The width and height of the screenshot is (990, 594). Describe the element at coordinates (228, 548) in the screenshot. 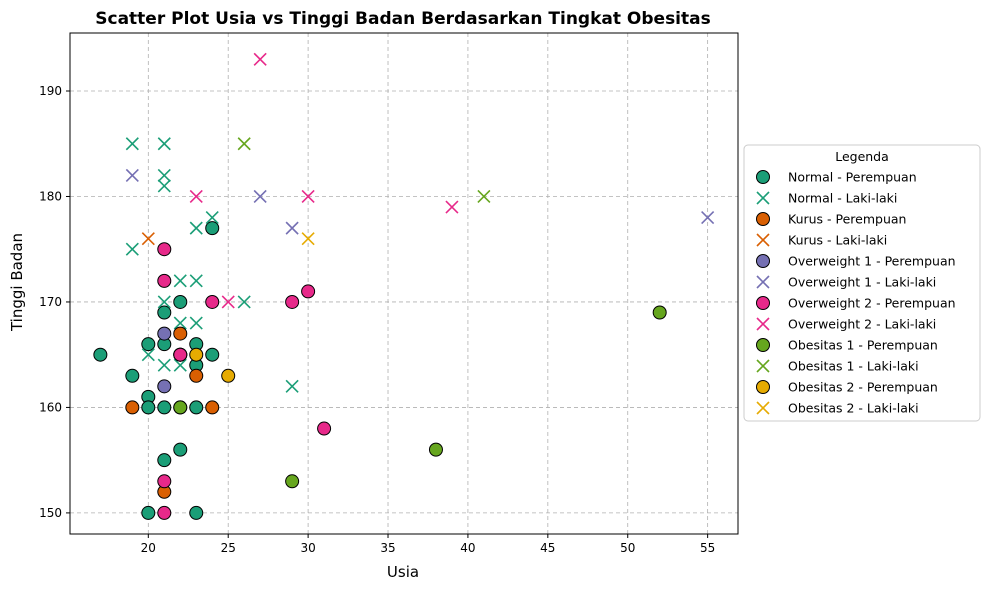

I see `x-tick-label: 25` at that location.